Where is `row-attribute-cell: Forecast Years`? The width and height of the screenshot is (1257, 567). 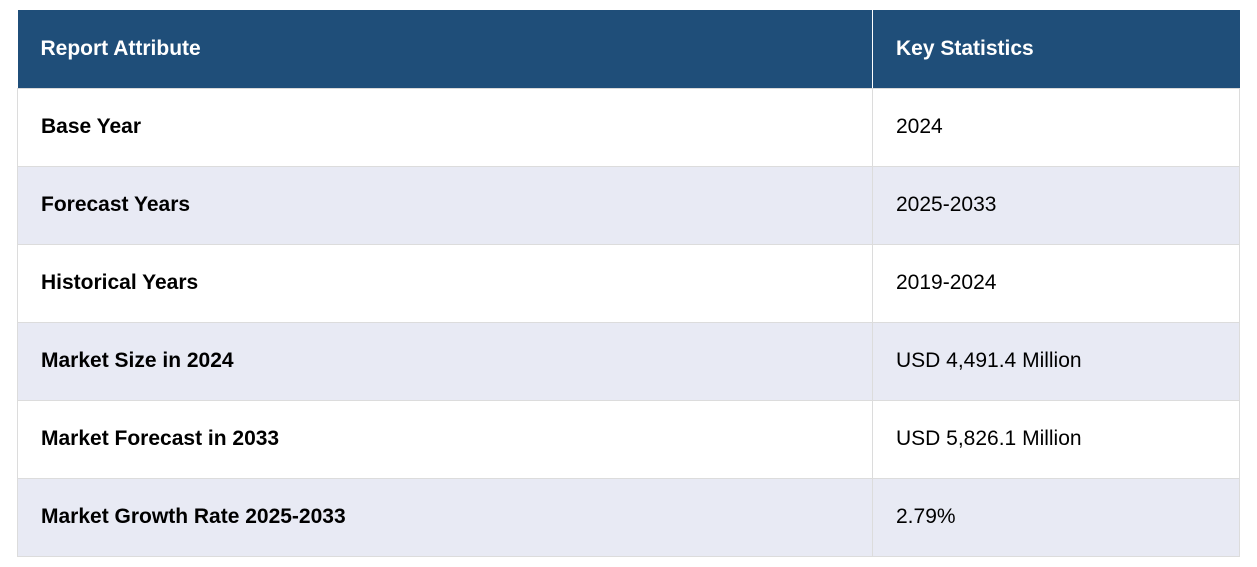
row-attribute-cell: Forecast Years is located at coordinates (445, 205).